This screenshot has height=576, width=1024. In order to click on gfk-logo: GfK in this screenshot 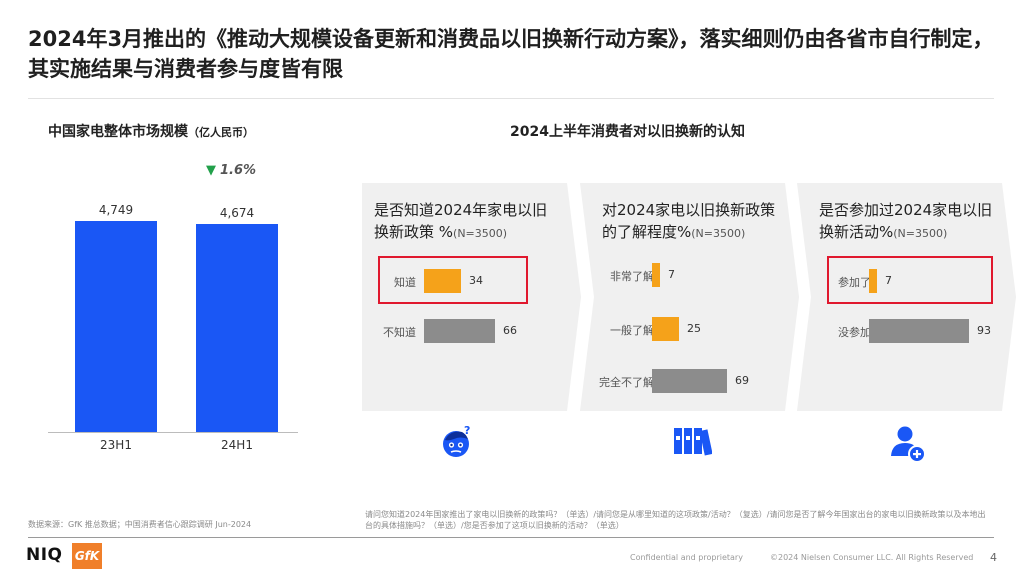, I will do `click(87, 556)`.